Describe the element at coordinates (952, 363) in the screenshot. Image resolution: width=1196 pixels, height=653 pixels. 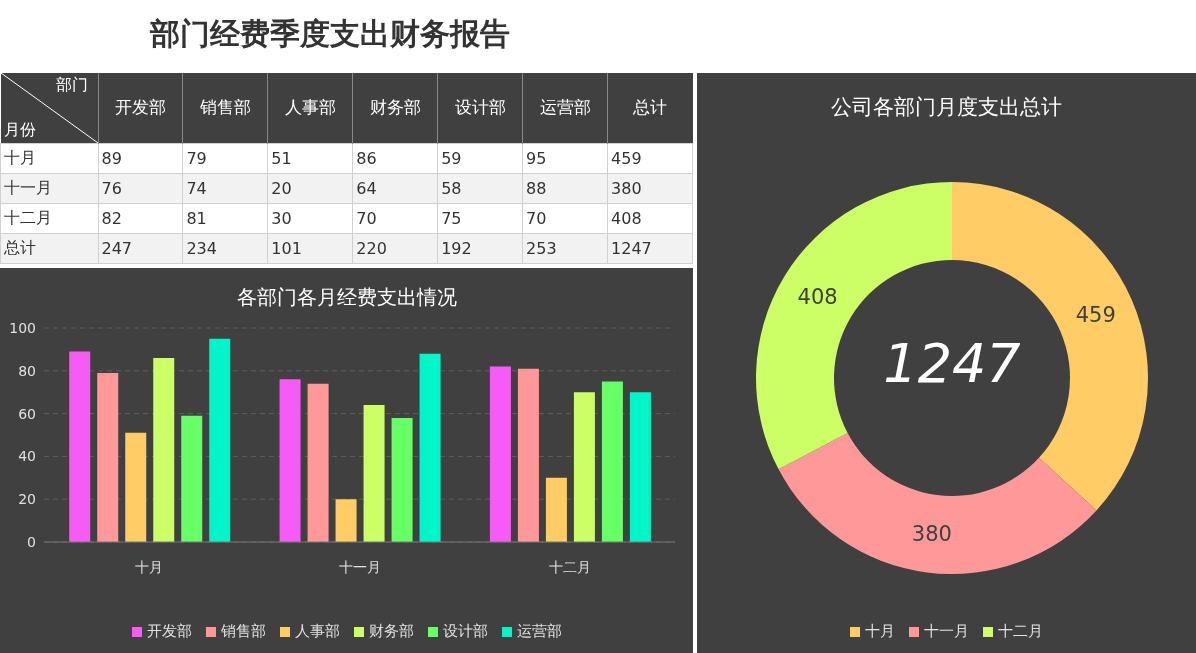
I see `text: 1247` at that location.